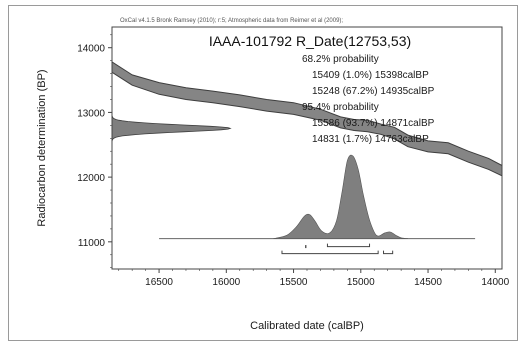  What do you see at coordinates (428, 282) in the screenshot?
I see `x-tick-label: 14500` at bounding box center [428, 282].